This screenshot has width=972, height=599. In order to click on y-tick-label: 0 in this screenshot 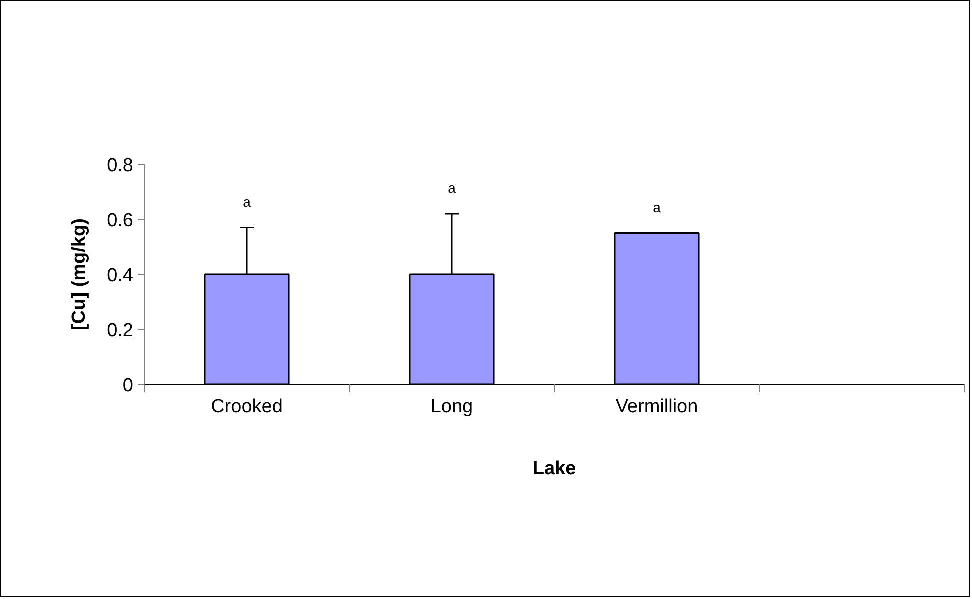, I will do `click(128, 386)`.